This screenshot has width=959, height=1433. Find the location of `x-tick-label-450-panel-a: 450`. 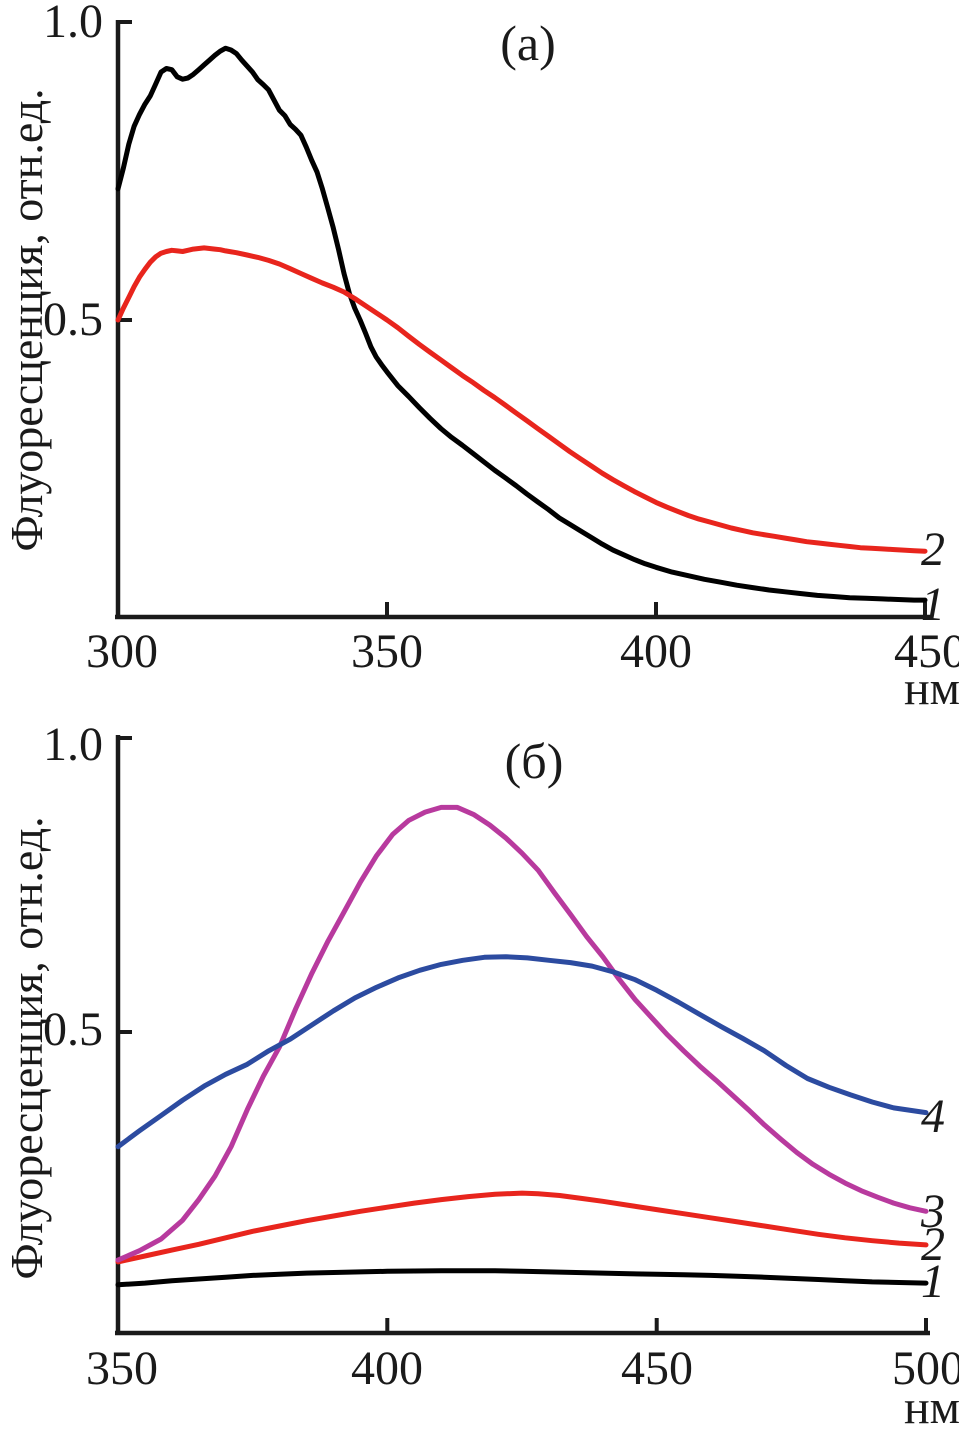

x-tick-label-450-panel-a: 450 is located at coordinates (926, 651).